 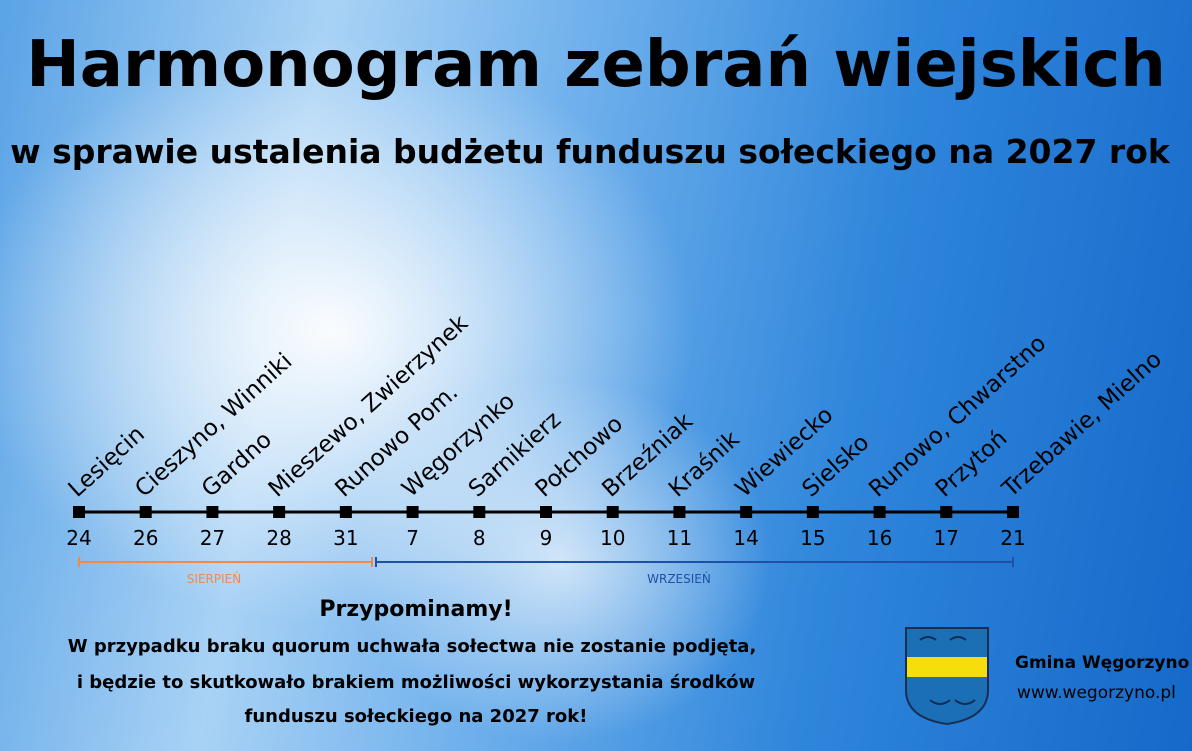 I want to click on month-label: WRZESIEŃ, so click(x=679, y=578).